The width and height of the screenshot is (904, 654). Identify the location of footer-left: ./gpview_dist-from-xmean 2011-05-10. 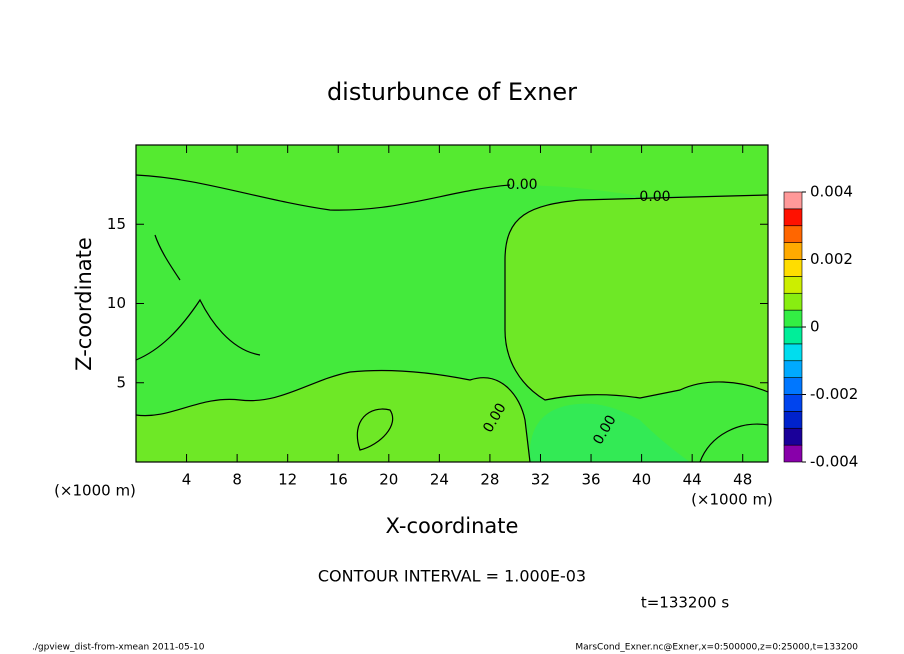
(118, 648).